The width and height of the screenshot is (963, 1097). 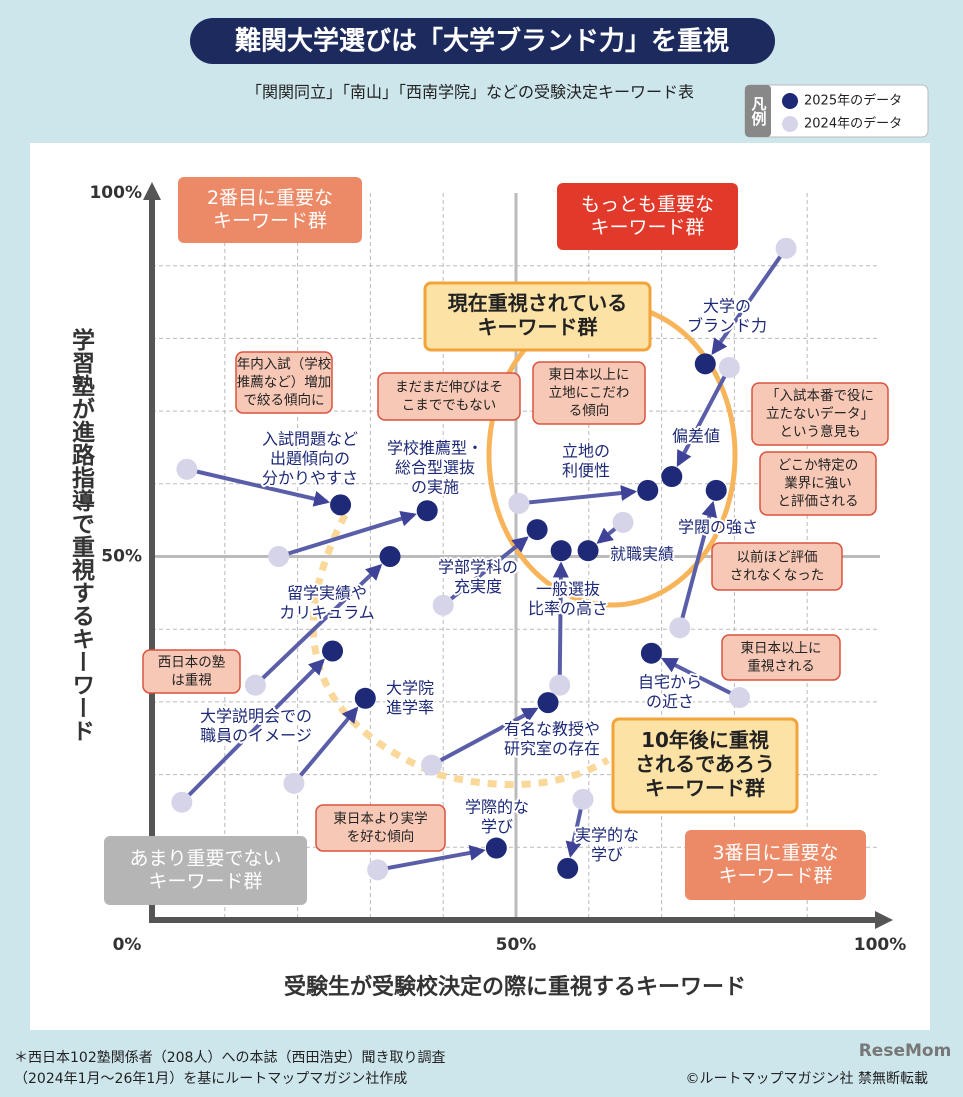 What do you see at coordinates (270, 198) in the screenshot?
I see `zone-label: 2番目に重要な` at bounding box center [270, 198].